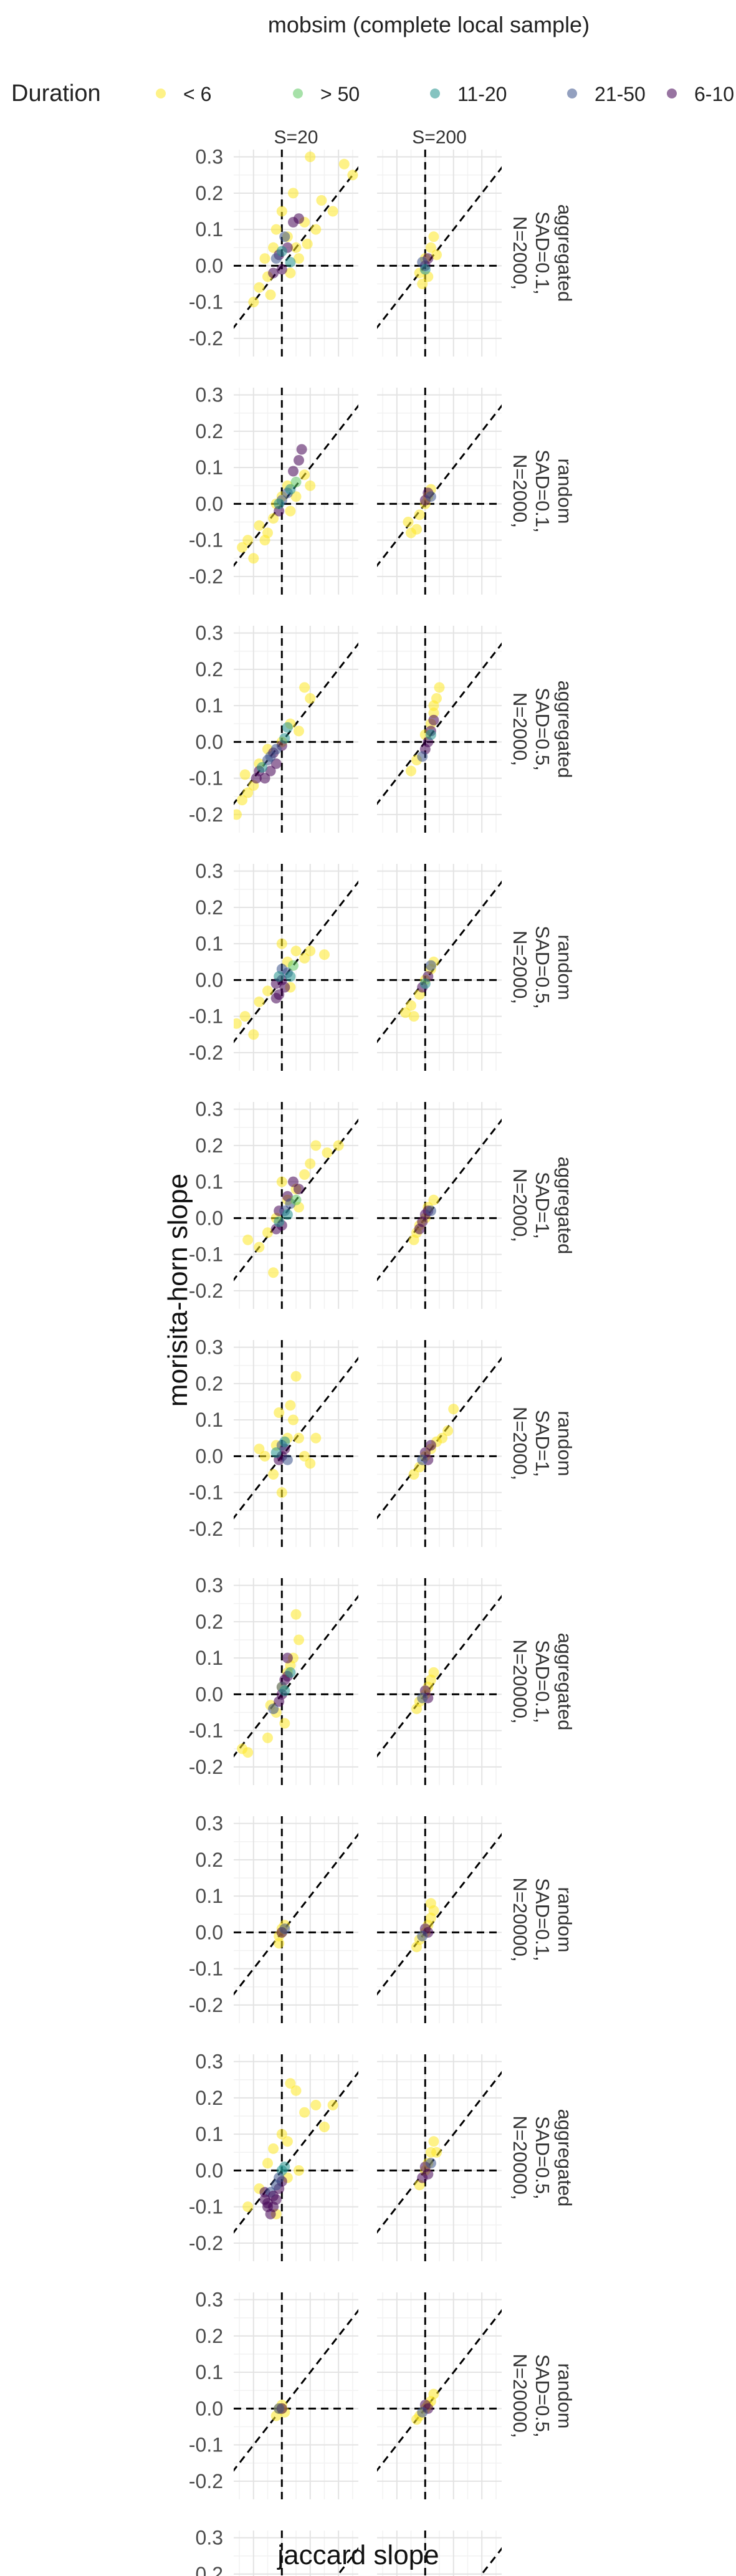 The image size is (736, 2576). What do you see at coordinates (383, 1441) in the screenshot?
I see `facet-row: -0.2 -0.1 0.0 0.1 0.2 0.3 N=2000, SAD=1, random` at bounding box center [383, 1441].